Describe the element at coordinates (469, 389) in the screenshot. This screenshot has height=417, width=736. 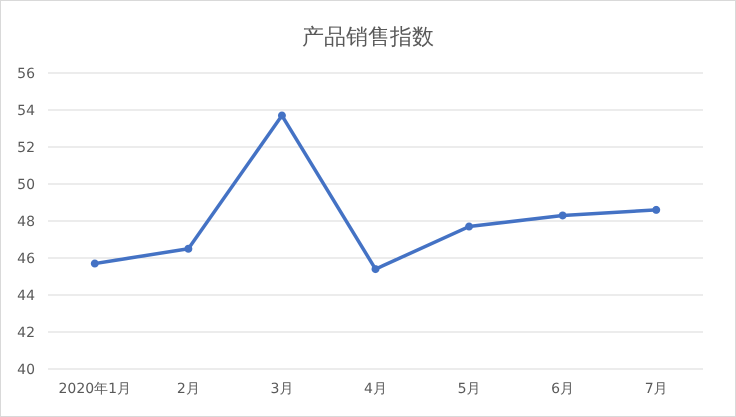
I see `x-tick-label: 5月` at that location.